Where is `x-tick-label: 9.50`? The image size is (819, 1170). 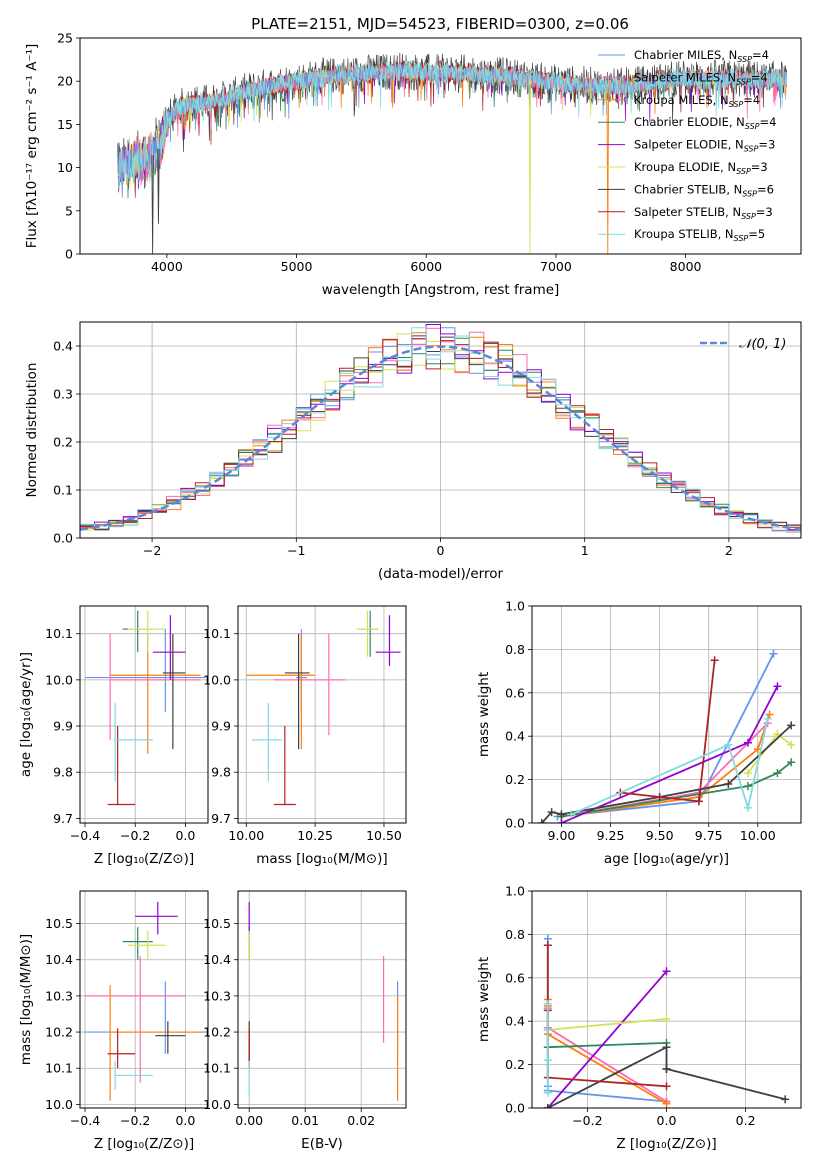
x-tick-label: 9.50 is located at coordinates (660, 835).